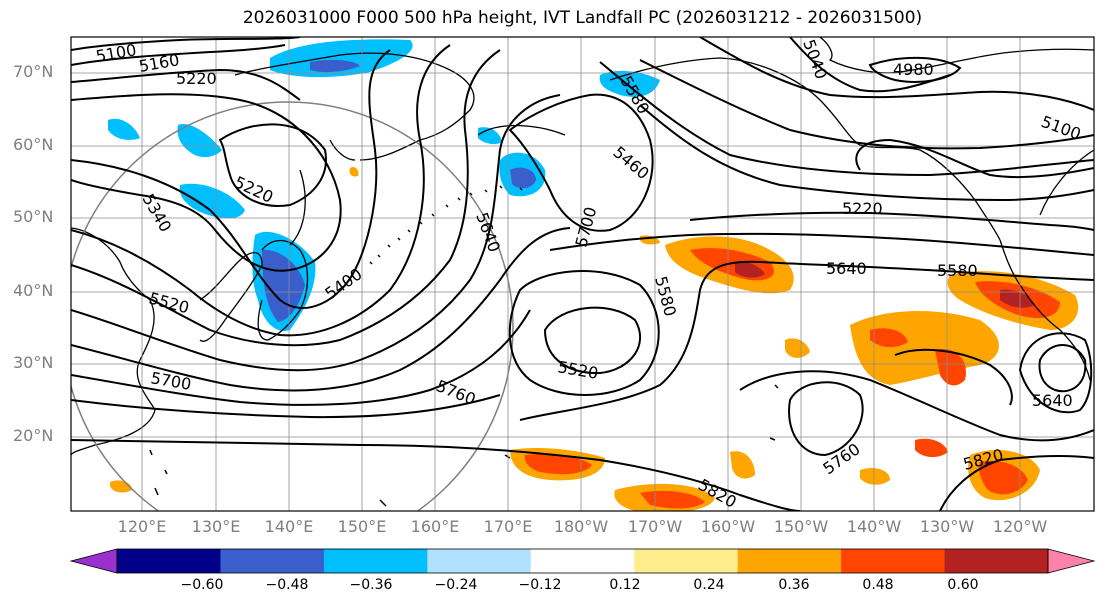 This screenshot has height=604, width=1105. Describe the element at coordinates (202, 585) in the screenshot. I see `colorbar-tick-label: −0.60` at that location.